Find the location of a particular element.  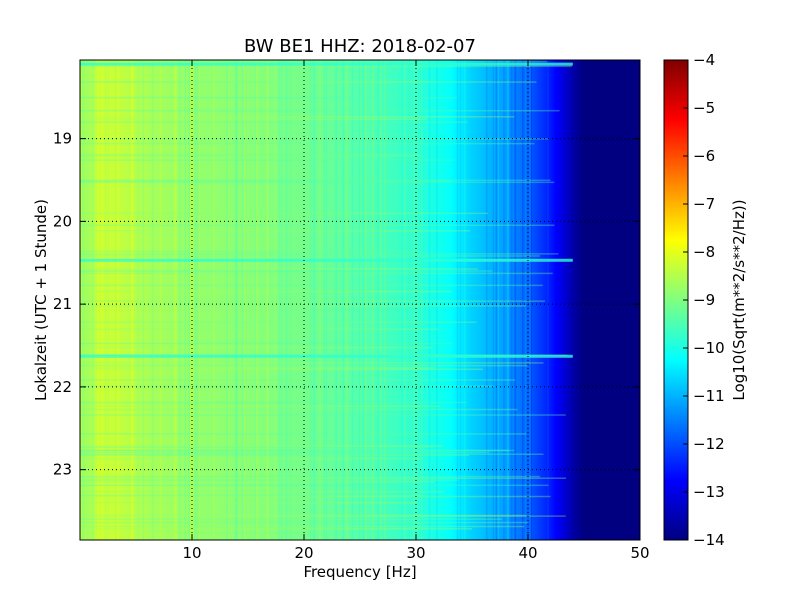

y-axis-label: Lokalzeit (UTC + 1 Stunde) is located at coordinates (41, 300).